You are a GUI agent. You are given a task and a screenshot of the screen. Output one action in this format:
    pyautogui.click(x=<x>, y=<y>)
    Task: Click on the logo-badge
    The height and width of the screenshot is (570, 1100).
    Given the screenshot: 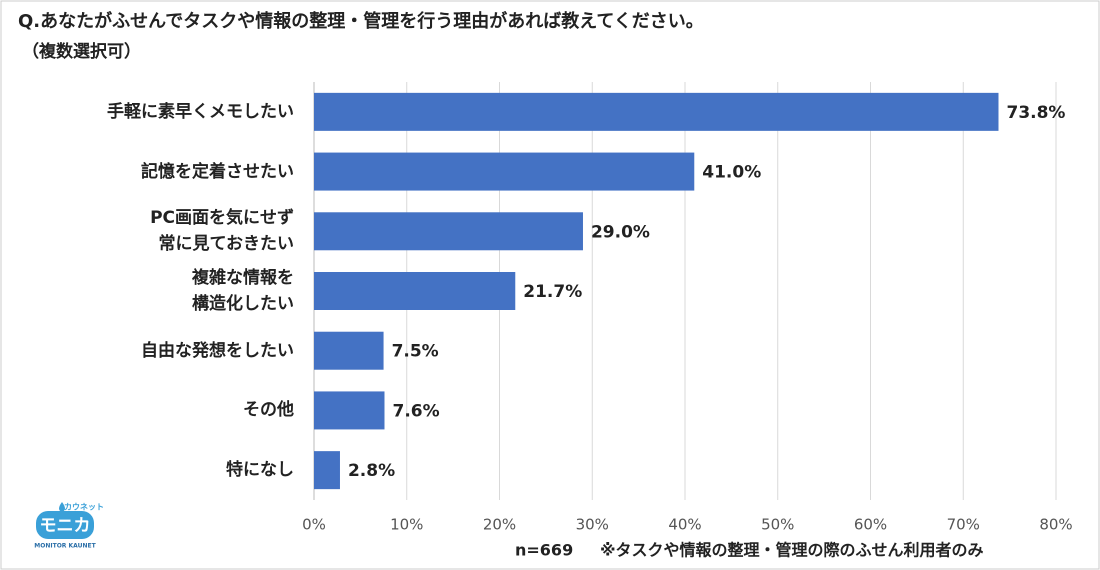 What is the action you would take?
    pyautogui.click(x=65, y=525)
    